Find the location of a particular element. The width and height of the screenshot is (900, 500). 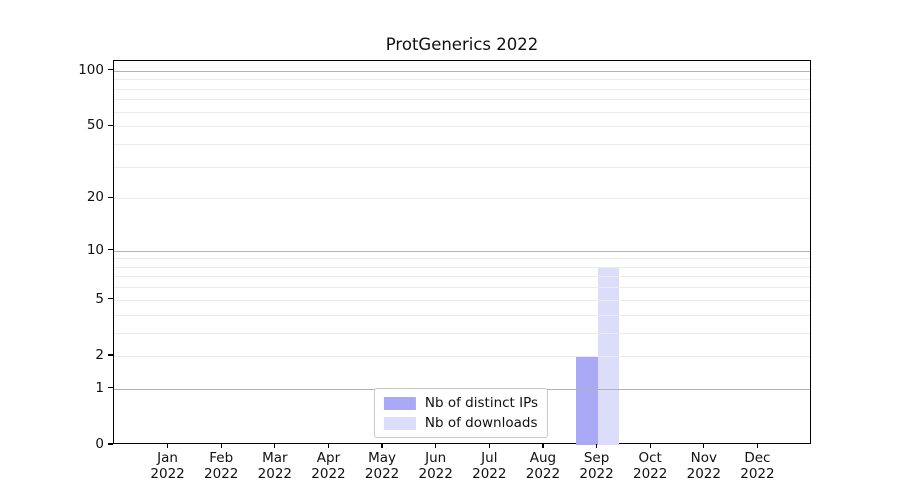

x-tick-label: Feb 2022 is located at coordinates (221, 466).